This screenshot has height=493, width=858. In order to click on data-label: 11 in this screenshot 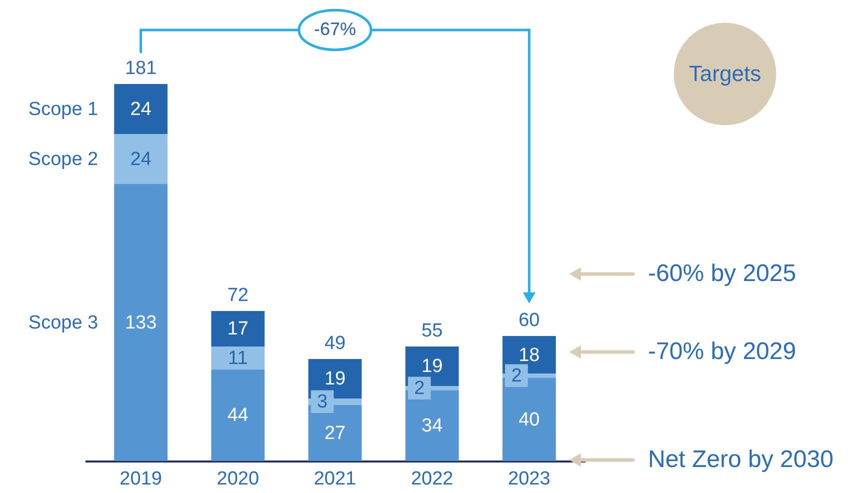, I will do `click(238, 358)`.